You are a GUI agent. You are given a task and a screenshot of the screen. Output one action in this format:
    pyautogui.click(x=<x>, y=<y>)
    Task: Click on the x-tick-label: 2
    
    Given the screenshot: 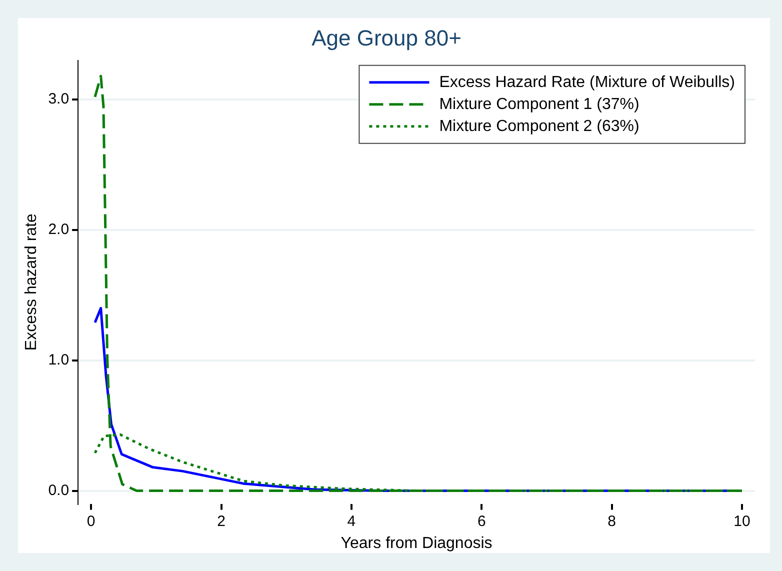 What is the action you would take?
    pyautogui.click(x=221, y=521)
    